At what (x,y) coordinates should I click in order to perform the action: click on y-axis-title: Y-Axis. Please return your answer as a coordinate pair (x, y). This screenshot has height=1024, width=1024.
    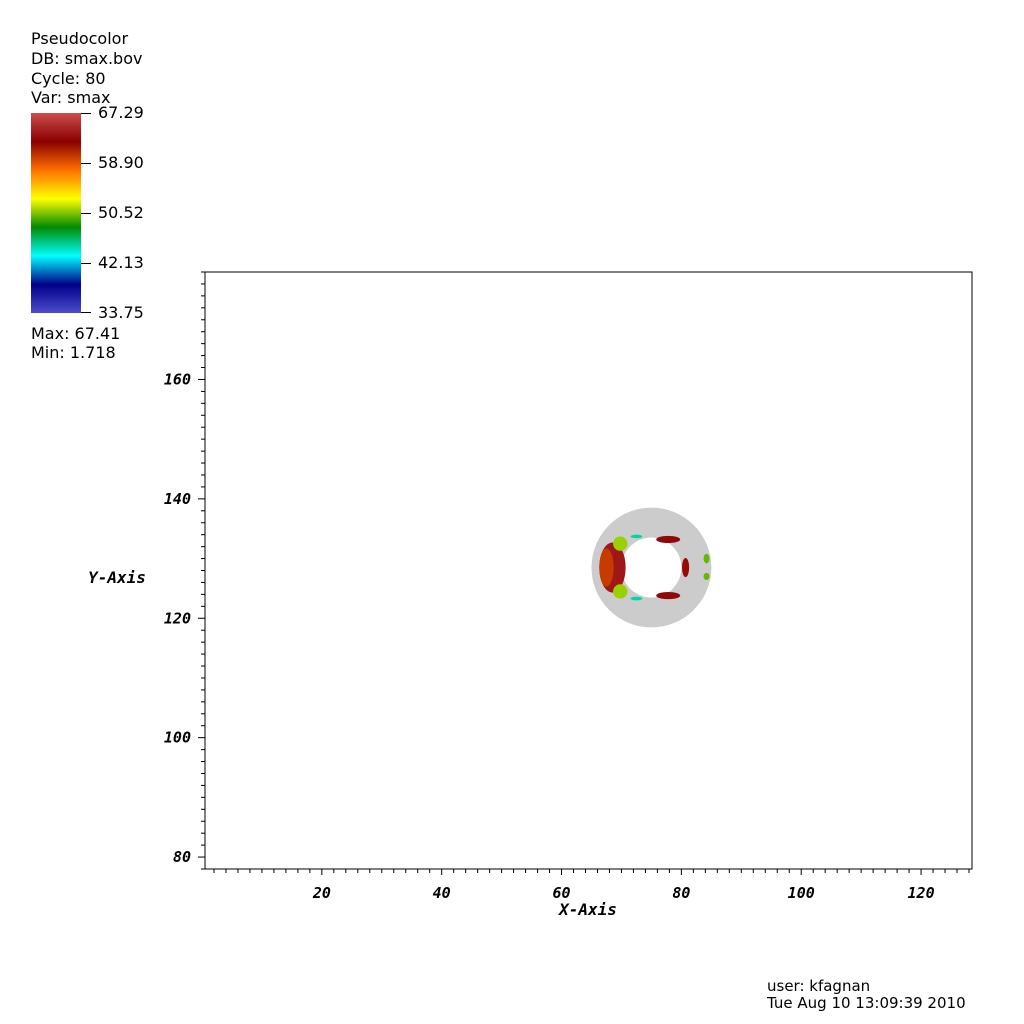
    Looking at the image, I should click on (117, 577).